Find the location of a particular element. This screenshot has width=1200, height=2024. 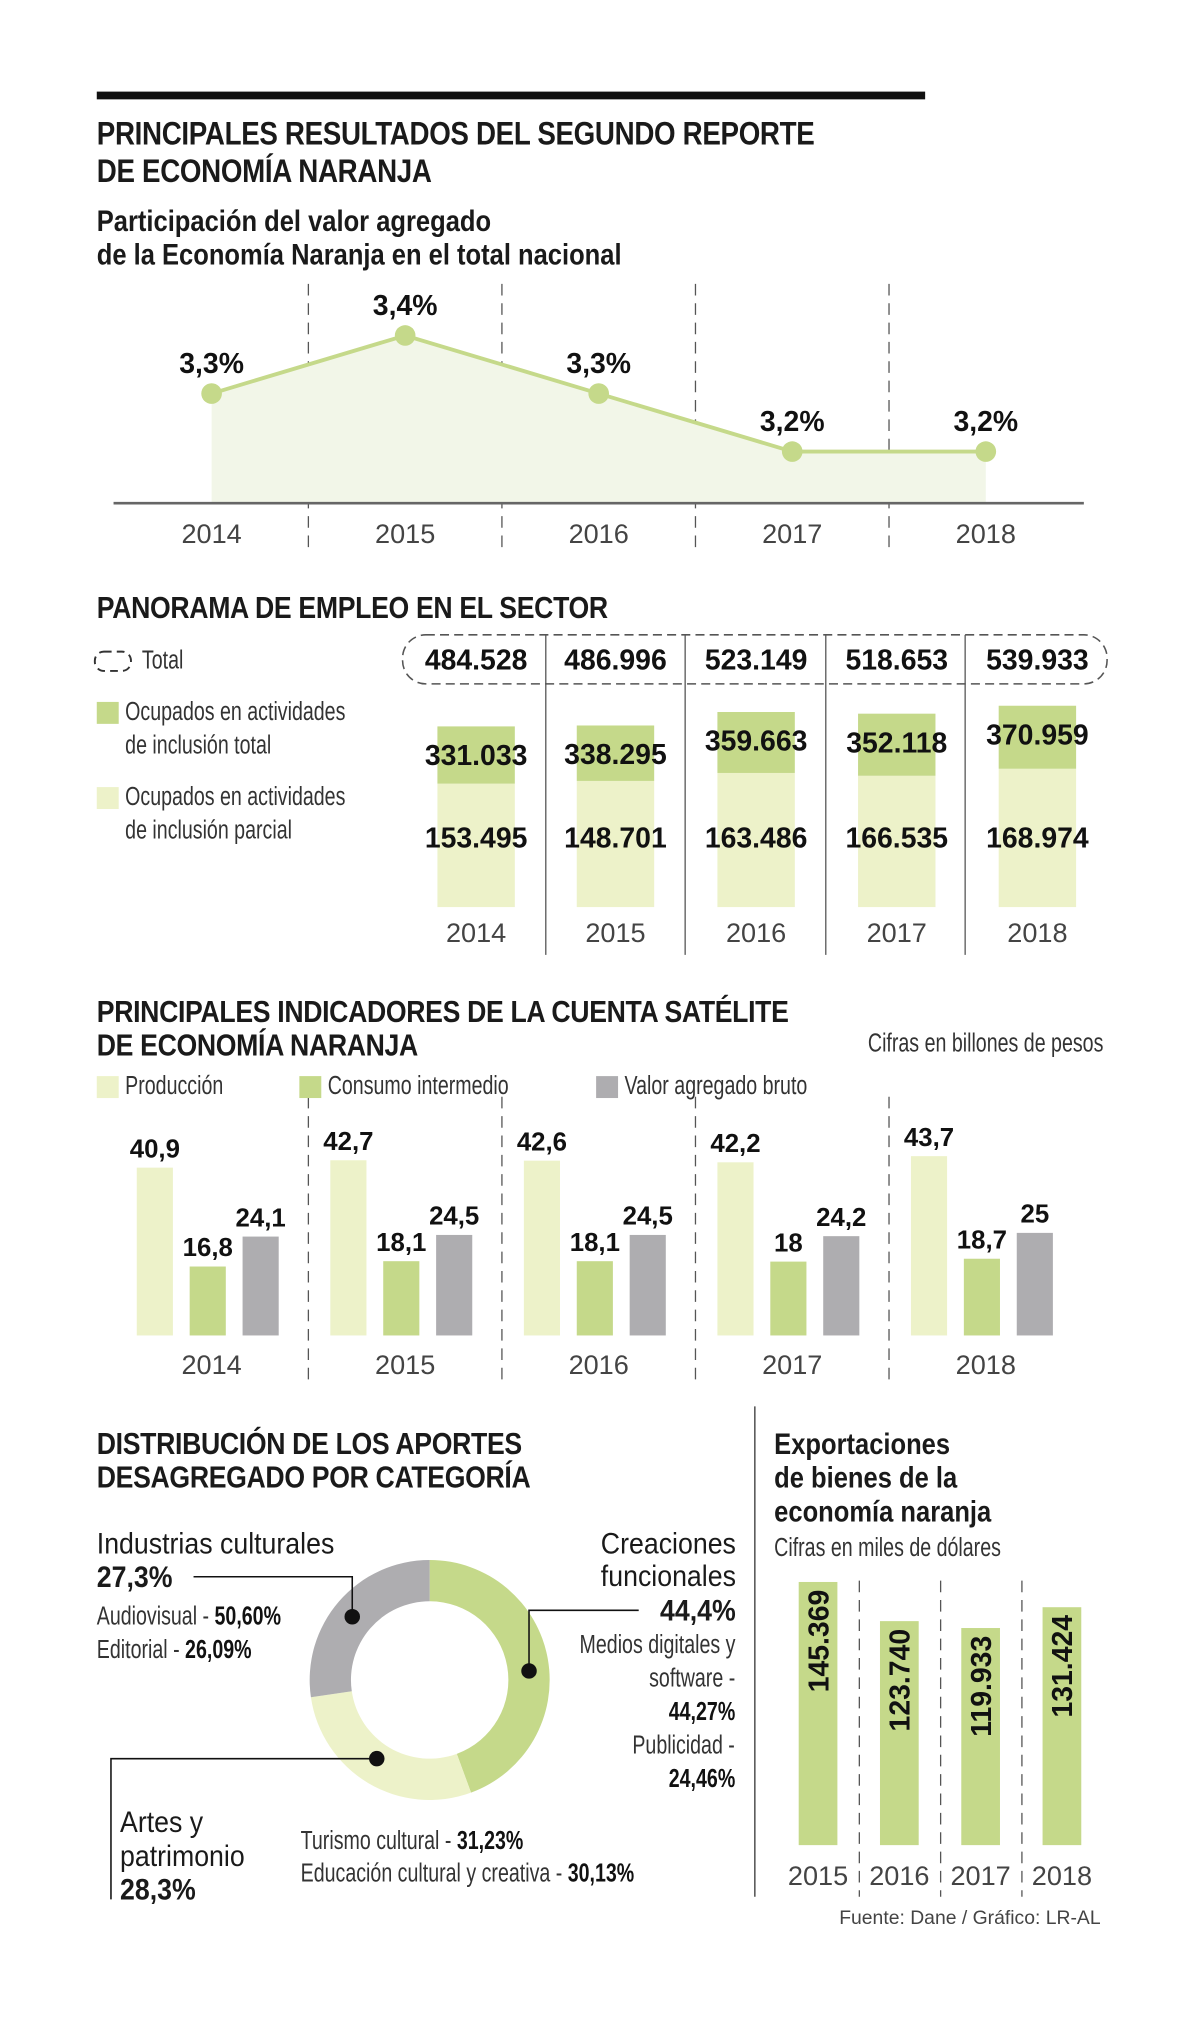

leader-line-creaciones is located at coordinates (583, 1640).